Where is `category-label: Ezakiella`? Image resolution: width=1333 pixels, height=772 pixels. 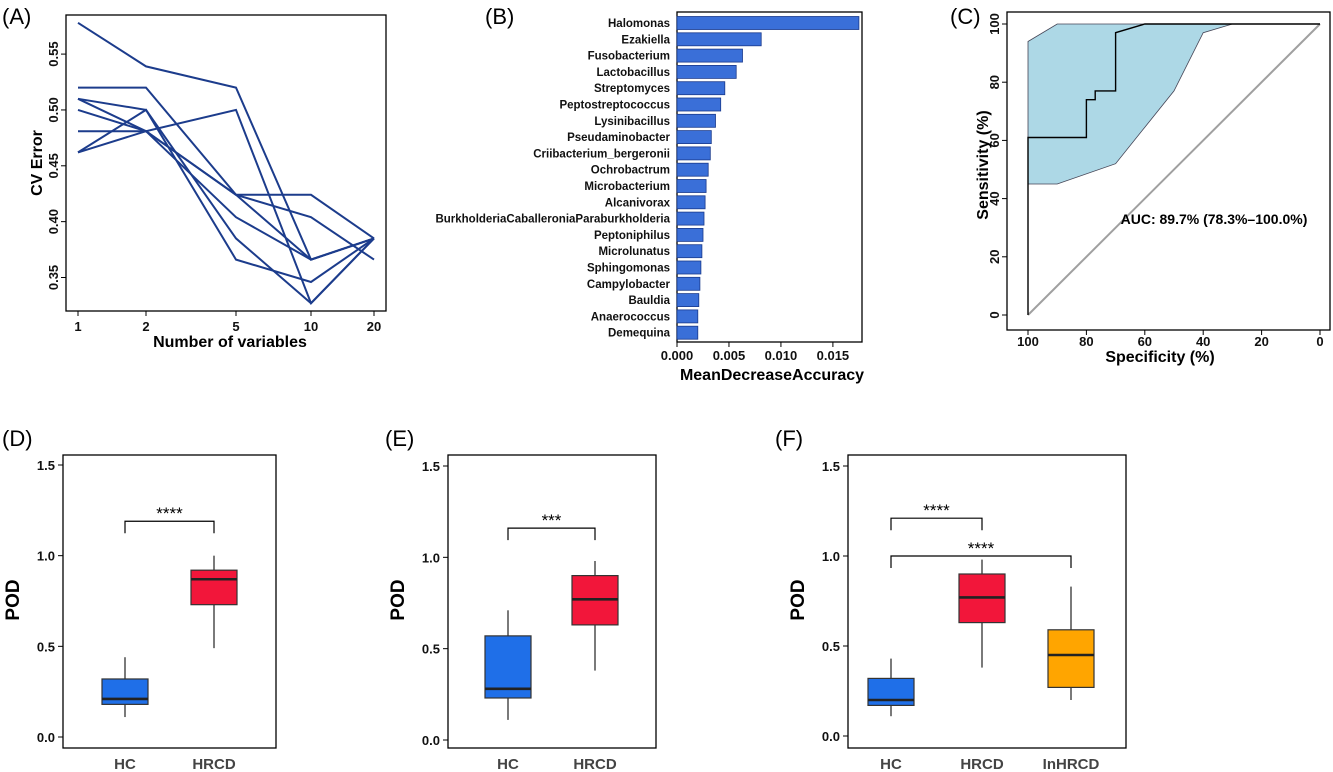 category-label: Ezakiella is located at coordinates (645, 40).